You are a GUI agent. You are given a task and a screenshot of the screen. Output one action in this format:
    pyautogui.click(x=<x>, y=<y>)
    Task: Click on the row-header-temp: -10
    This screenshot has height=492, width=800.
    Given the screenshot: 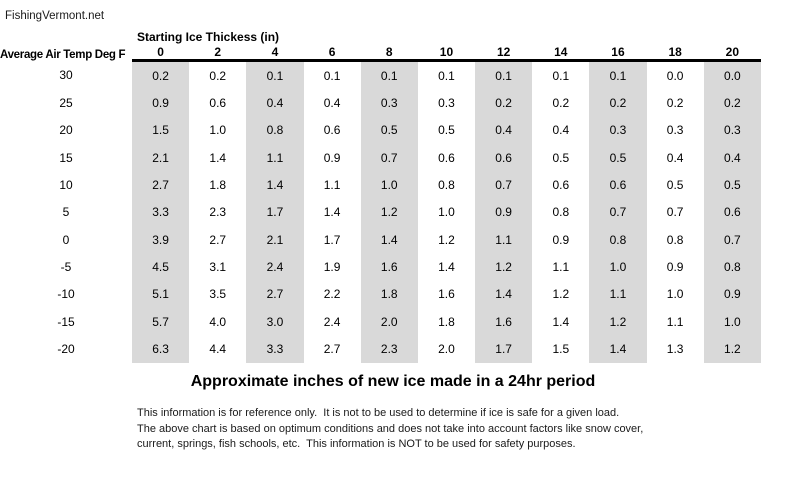 What is the action you would take?
    pyautogui.click(x=66, y=294)
    